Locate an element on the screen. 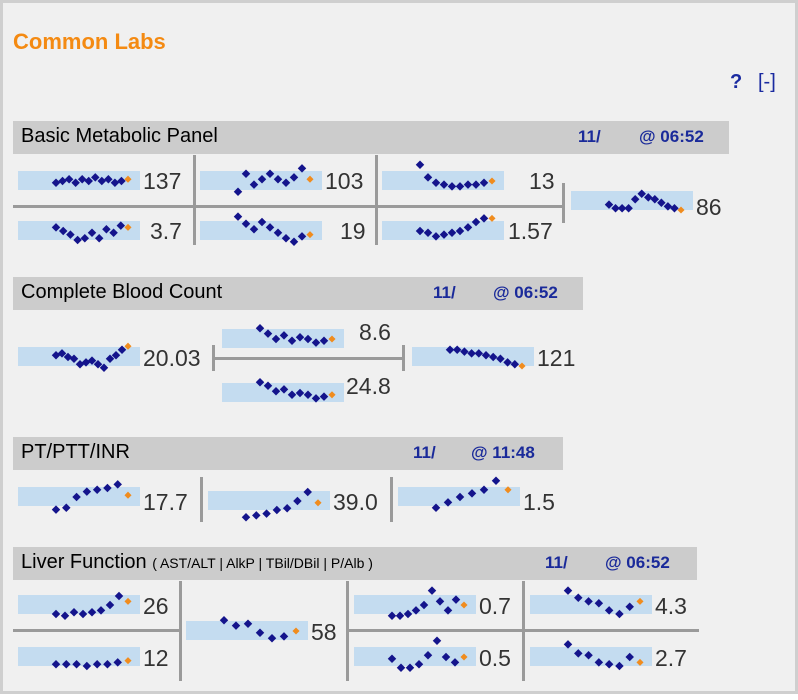  lab-value: 58 is located at coordinates (324, 632).